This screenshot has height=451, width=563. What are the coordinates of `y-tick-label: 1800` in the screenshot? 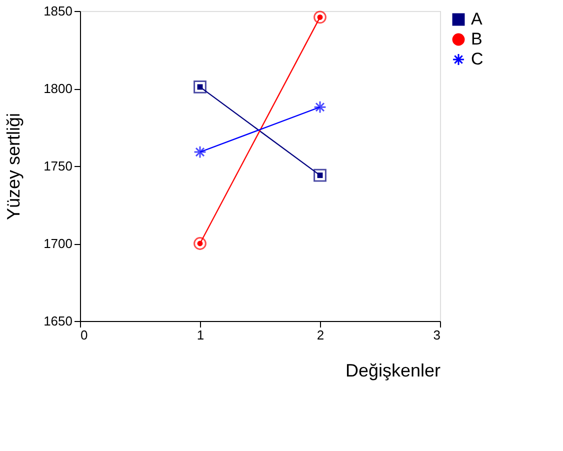 It's located at (58, 88).